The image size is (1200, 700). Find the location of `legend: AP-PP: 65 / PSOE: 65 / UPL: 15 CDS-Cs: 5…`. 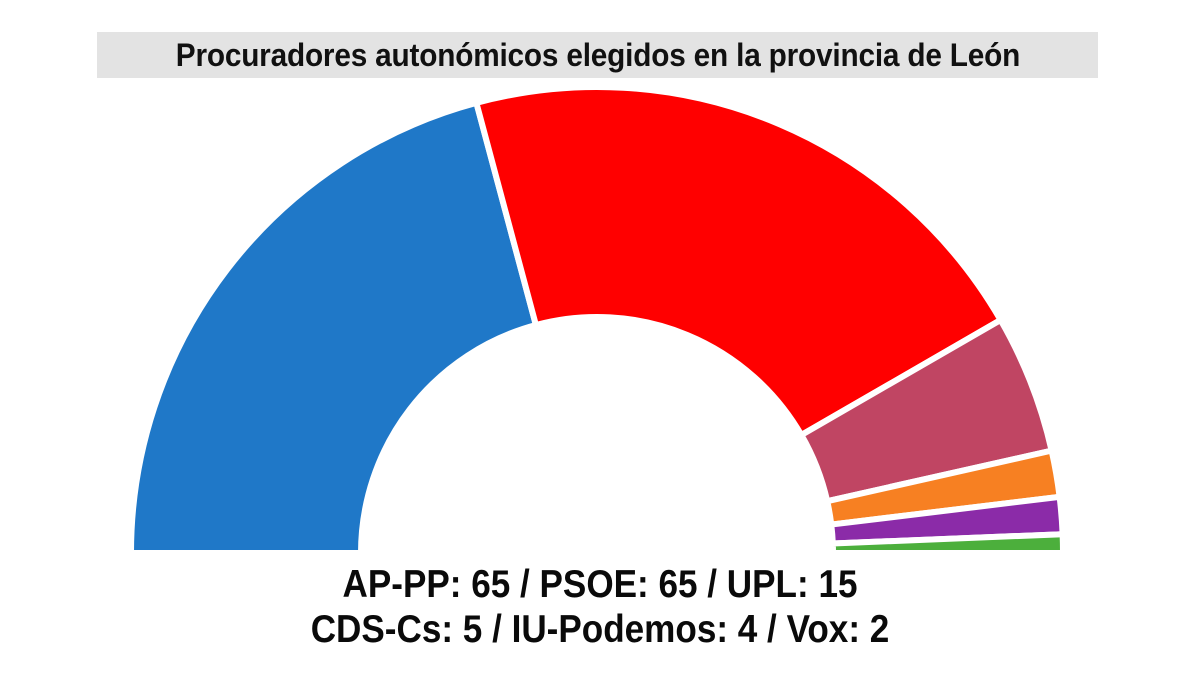

legend: AP-PP: 65 / PSOE: 65 / UPL: 15 CDS-Cs: 5… is located at coordinates (600, 607).